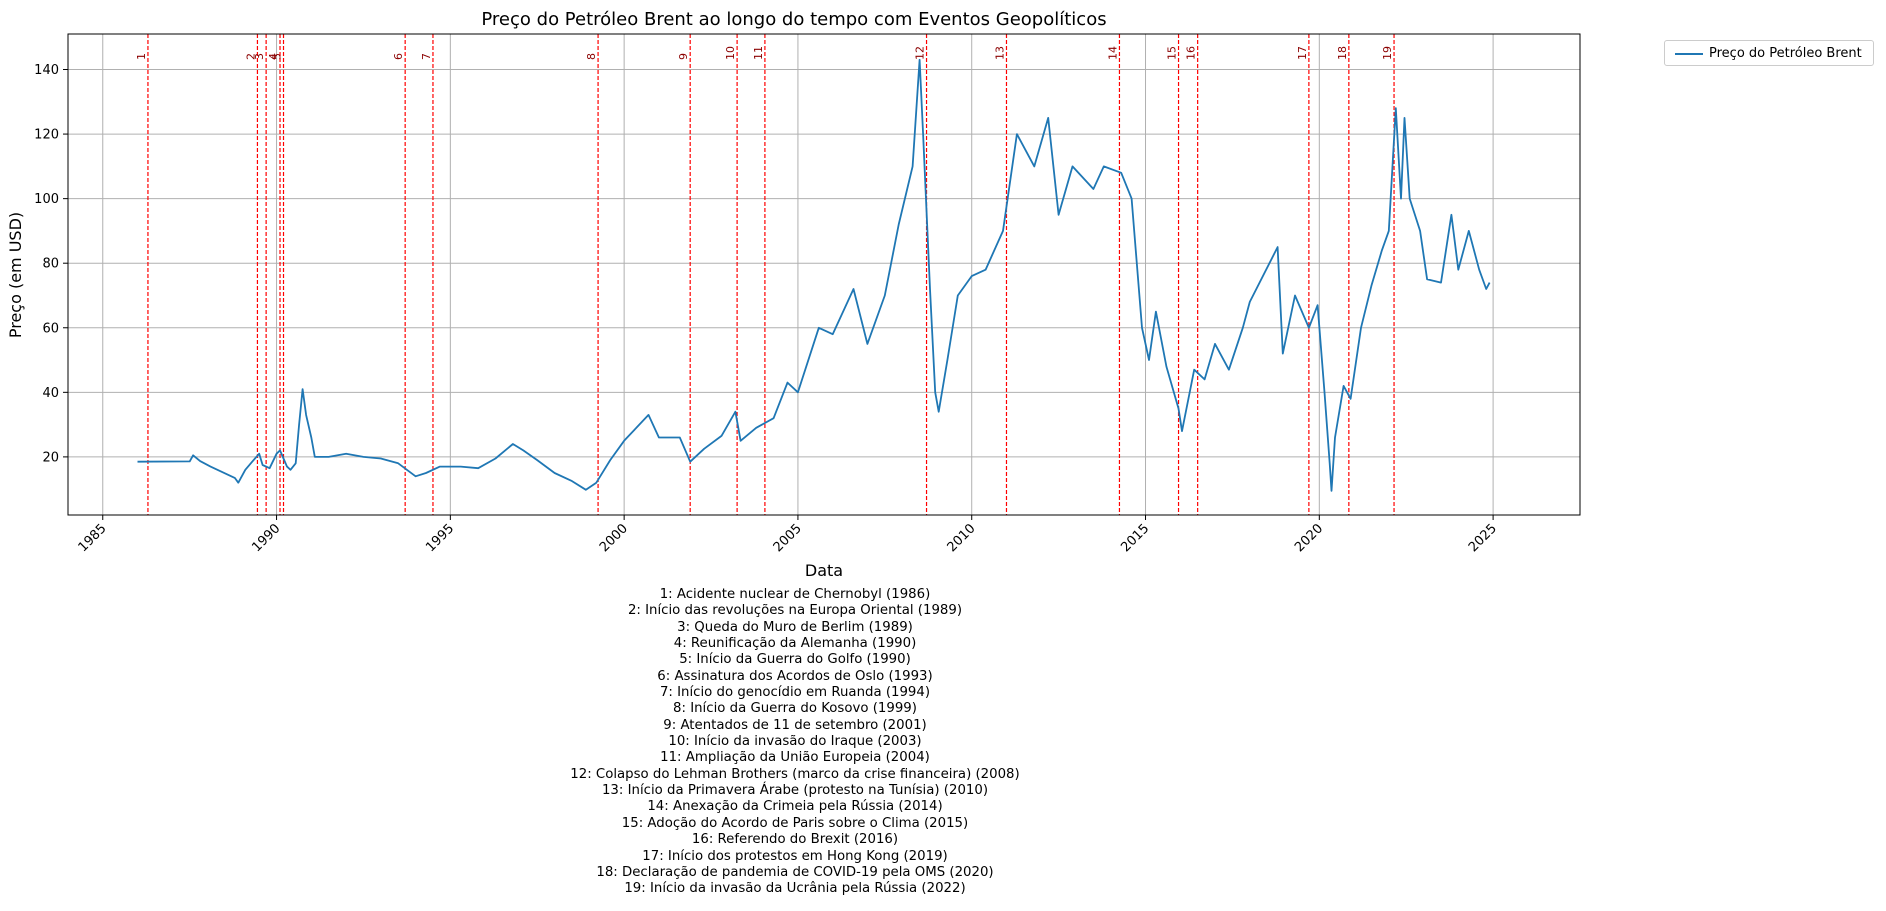 The width and height of the screenshot is (1886, 911). I want to click on event-item: 4: Reunificação da Alemanha (1990), so click(795, 644).